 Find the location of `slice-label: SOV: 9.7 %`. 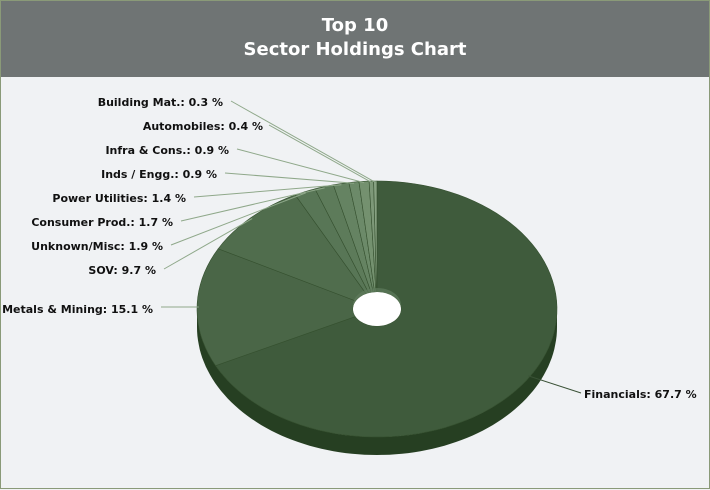

slice-label: SOV: 9.7 % is located at coordinates (122, 270).